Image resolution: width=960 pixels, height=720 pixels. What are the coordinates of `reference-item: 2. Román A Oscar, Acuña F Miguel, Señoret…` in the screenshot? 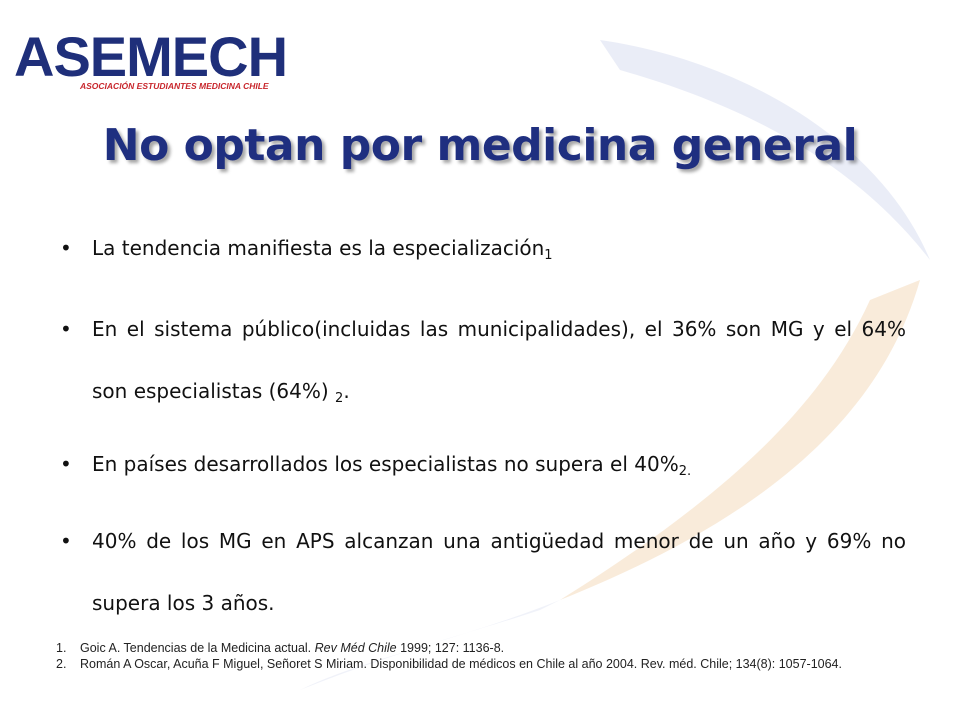 It's located at (492, 664).